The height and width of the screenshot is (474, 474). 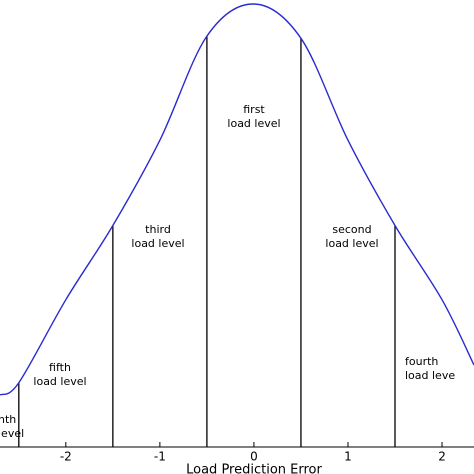 What do you see at coordinates (351, 229) in the screenshot?
I see `annotation: second` at bounding box center [351, 229].